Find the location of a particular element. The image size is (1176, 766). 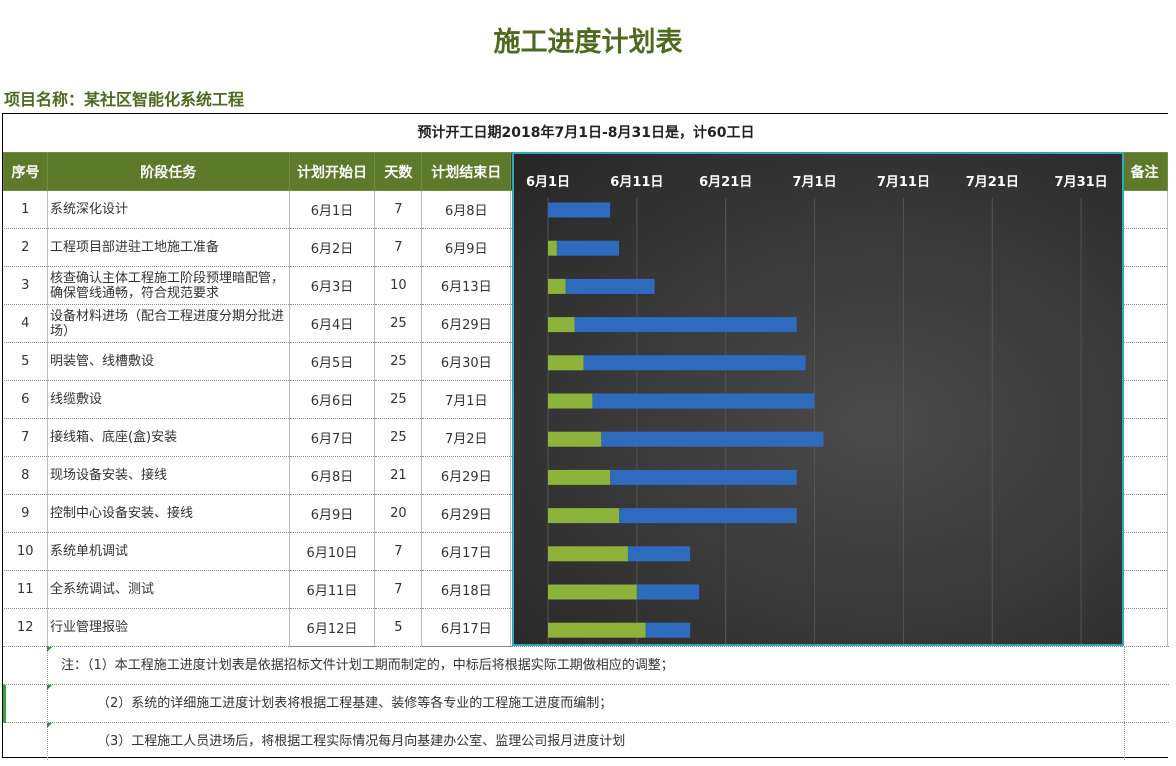

page-title: 施工进度计划表 is located at coordinates (588, 42).